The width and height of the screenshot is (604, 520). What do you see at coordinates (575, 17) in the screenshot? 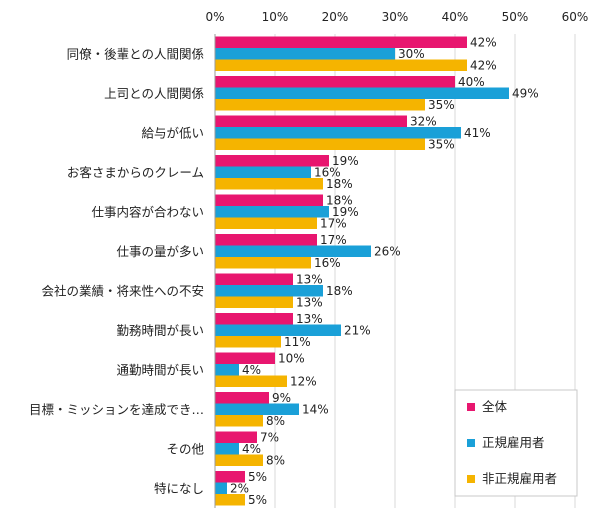
I see `x-tick-label: 60%` at bounding box center [575, 17].